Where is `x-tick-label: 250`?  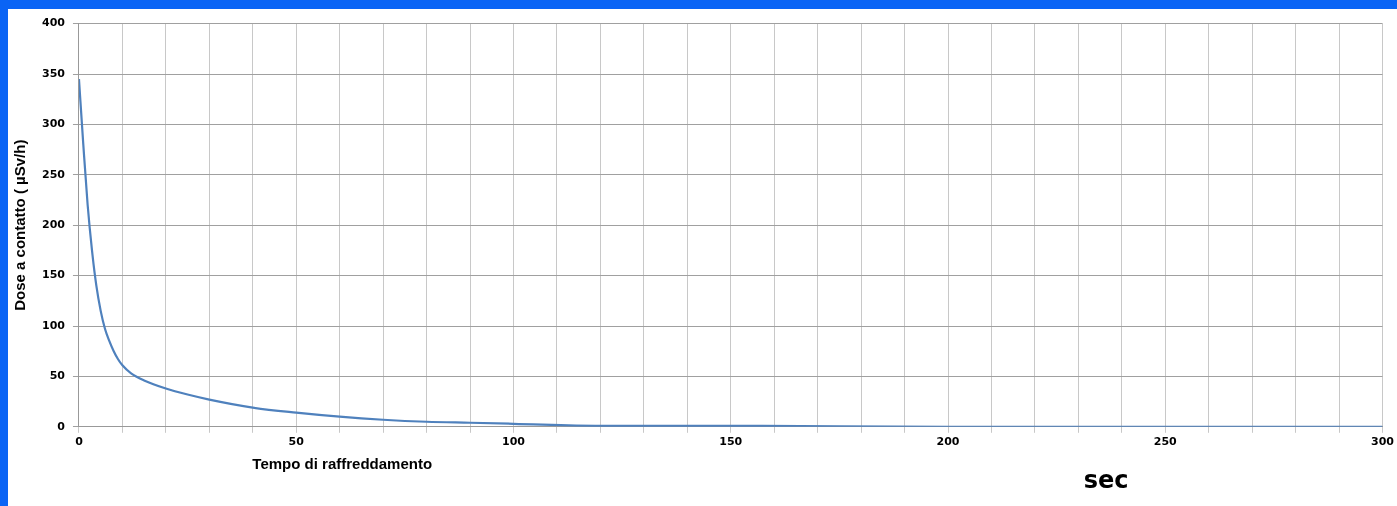 x-tick-label: 250 is located at coordinates (1165, 442).